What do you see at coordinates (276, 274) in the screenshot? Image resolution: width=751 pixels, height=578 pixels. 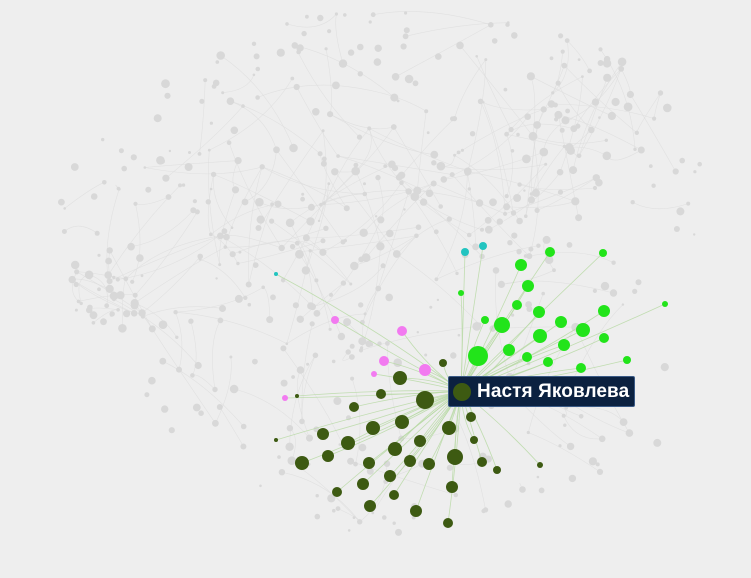 I see `teal-node` at bounding box center [276, 274].